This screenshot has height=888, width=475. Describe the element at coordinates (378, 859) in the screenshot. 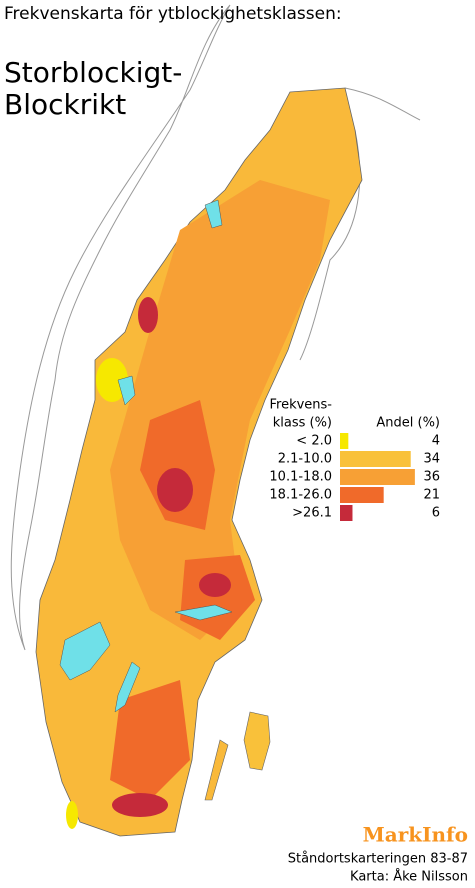

I see `credit: Ståndortskarteringen 83-87` at that location.